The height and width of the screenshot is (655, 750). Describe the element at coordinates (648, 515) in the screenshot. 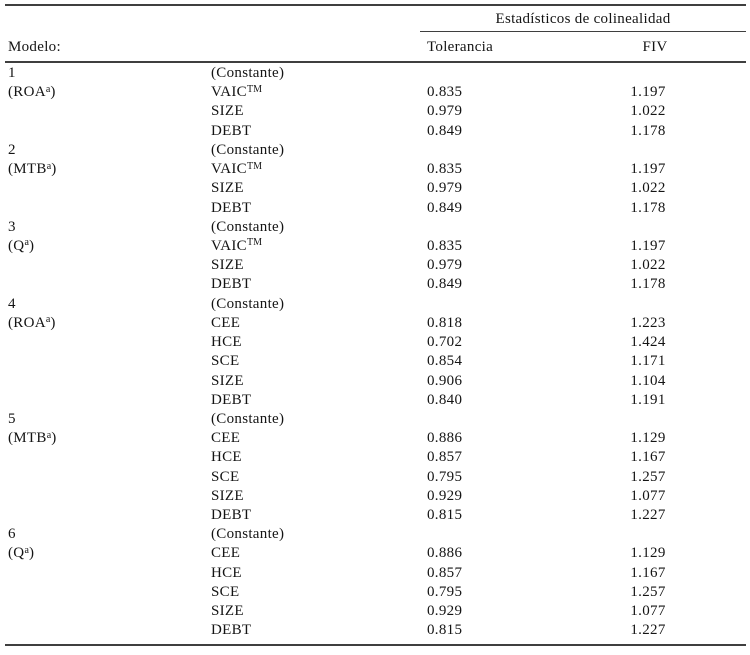

I see `fiv-cell: 1.227` at that location.